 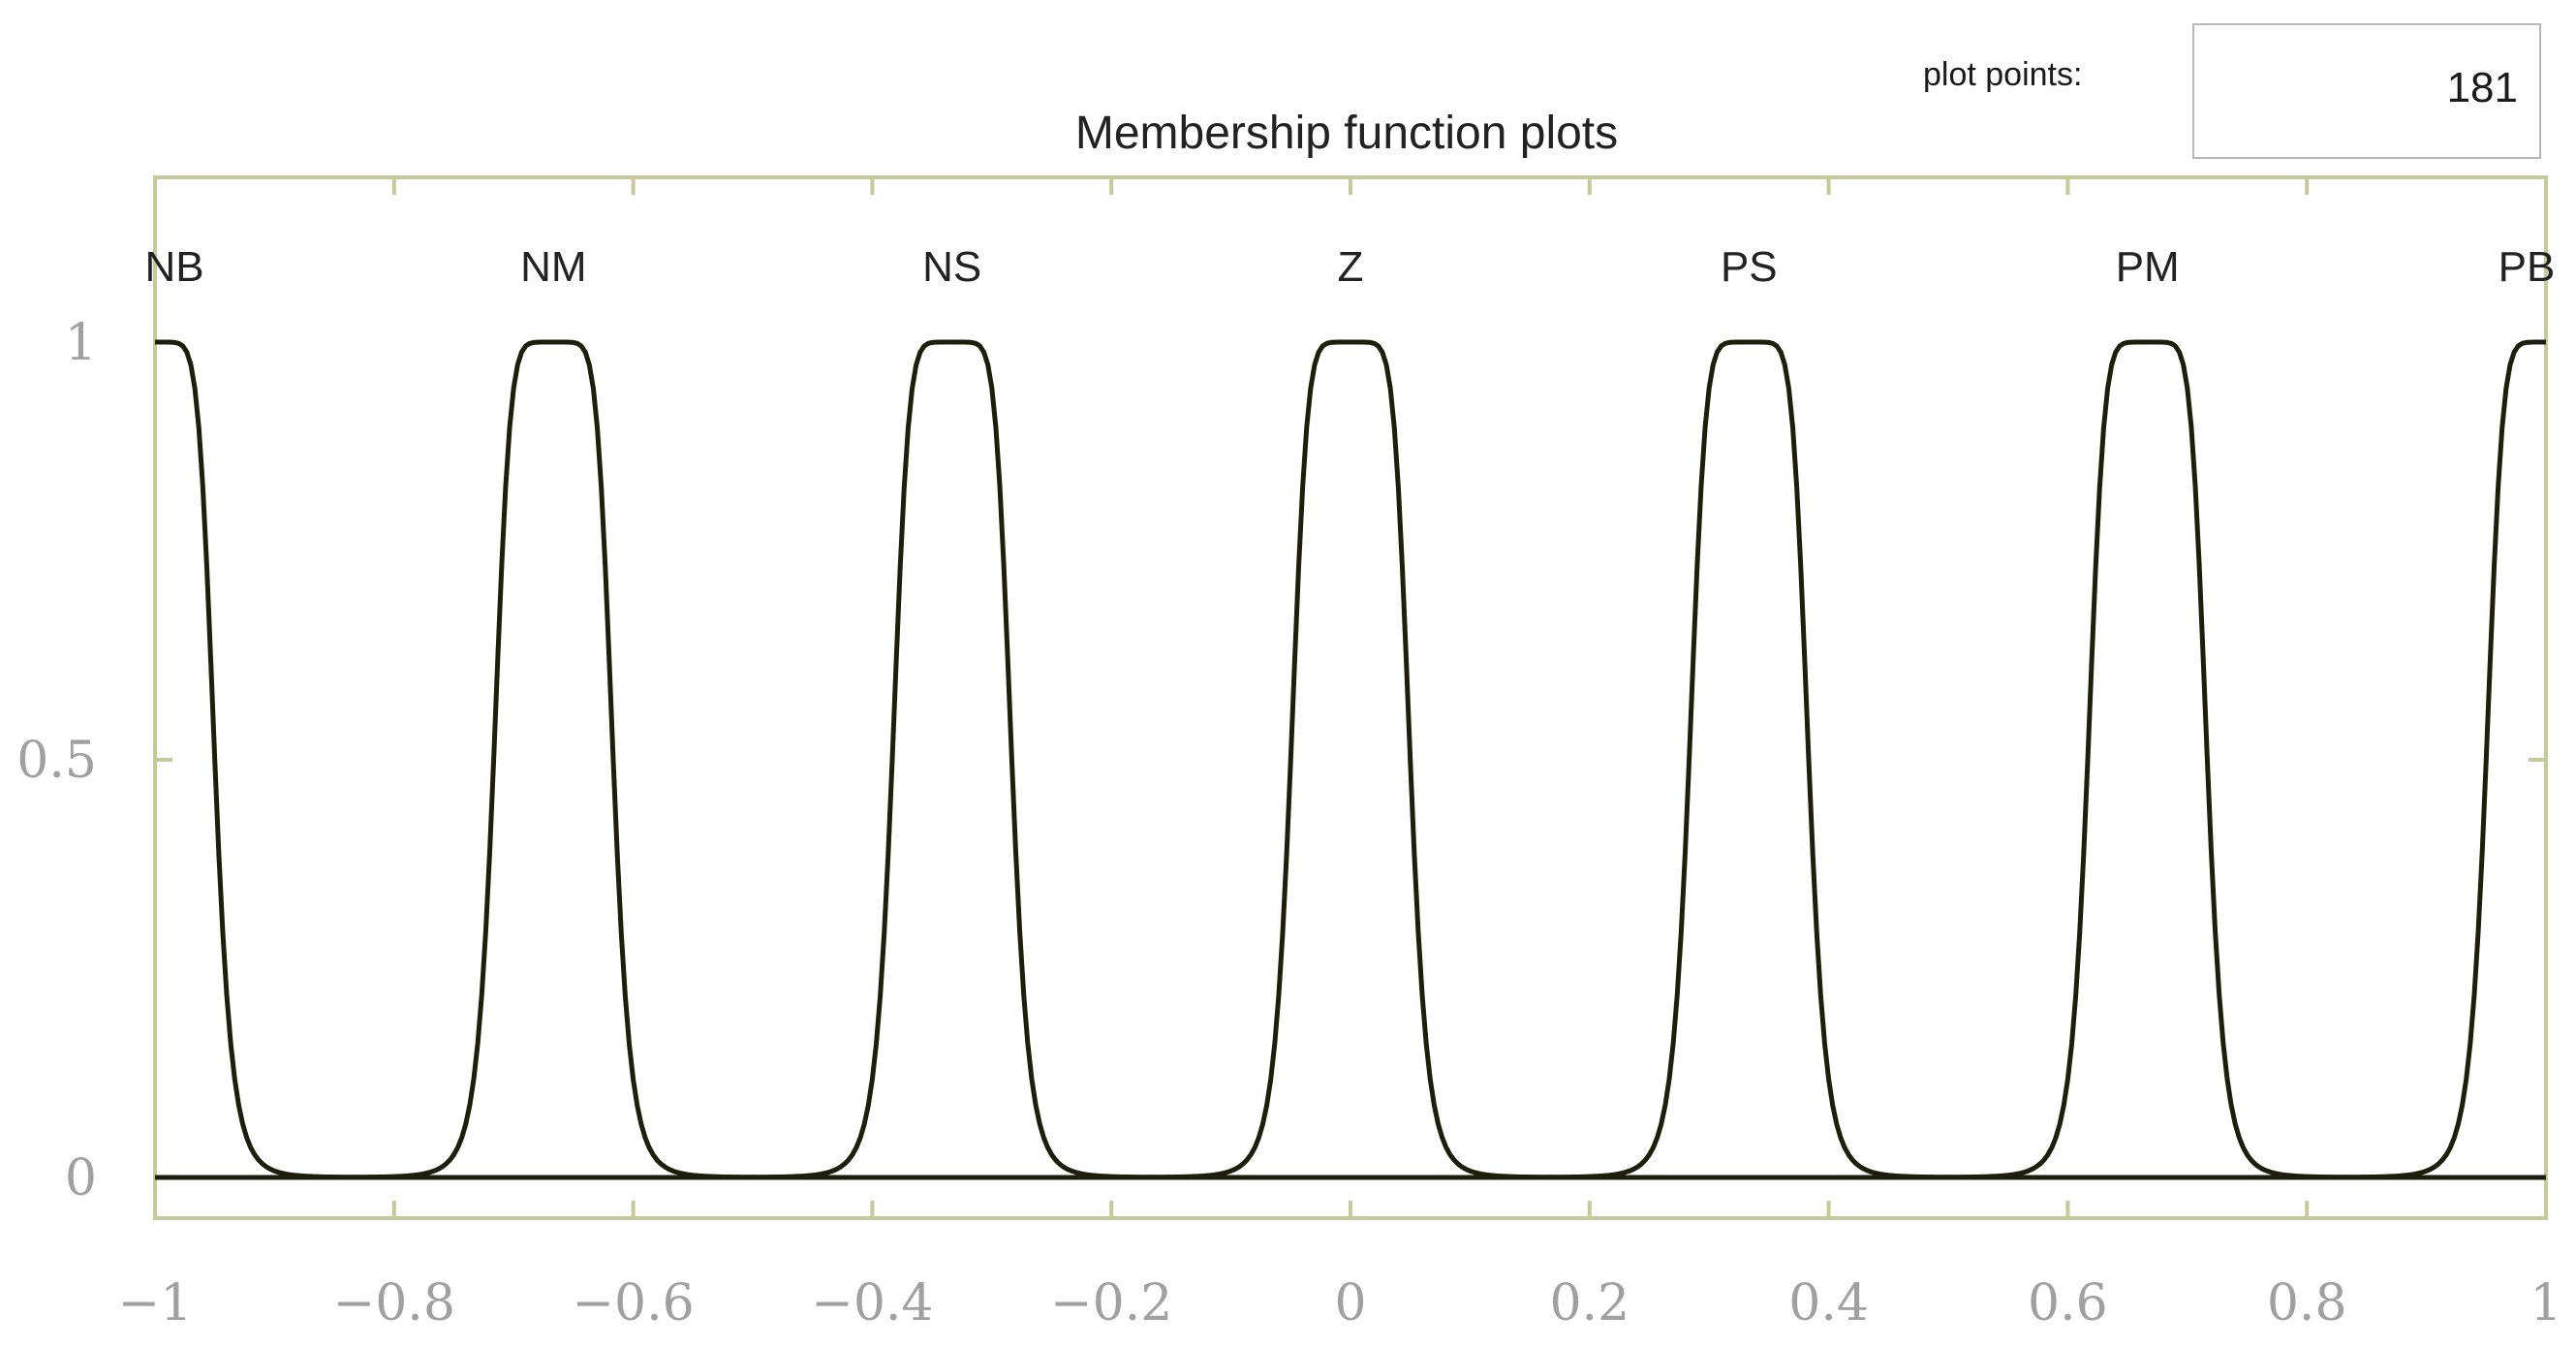 What do you see at coordinates (1749, 267) in the screenshot?
I see `mf-label-ps: PS` at bounding box center [1749, 267].